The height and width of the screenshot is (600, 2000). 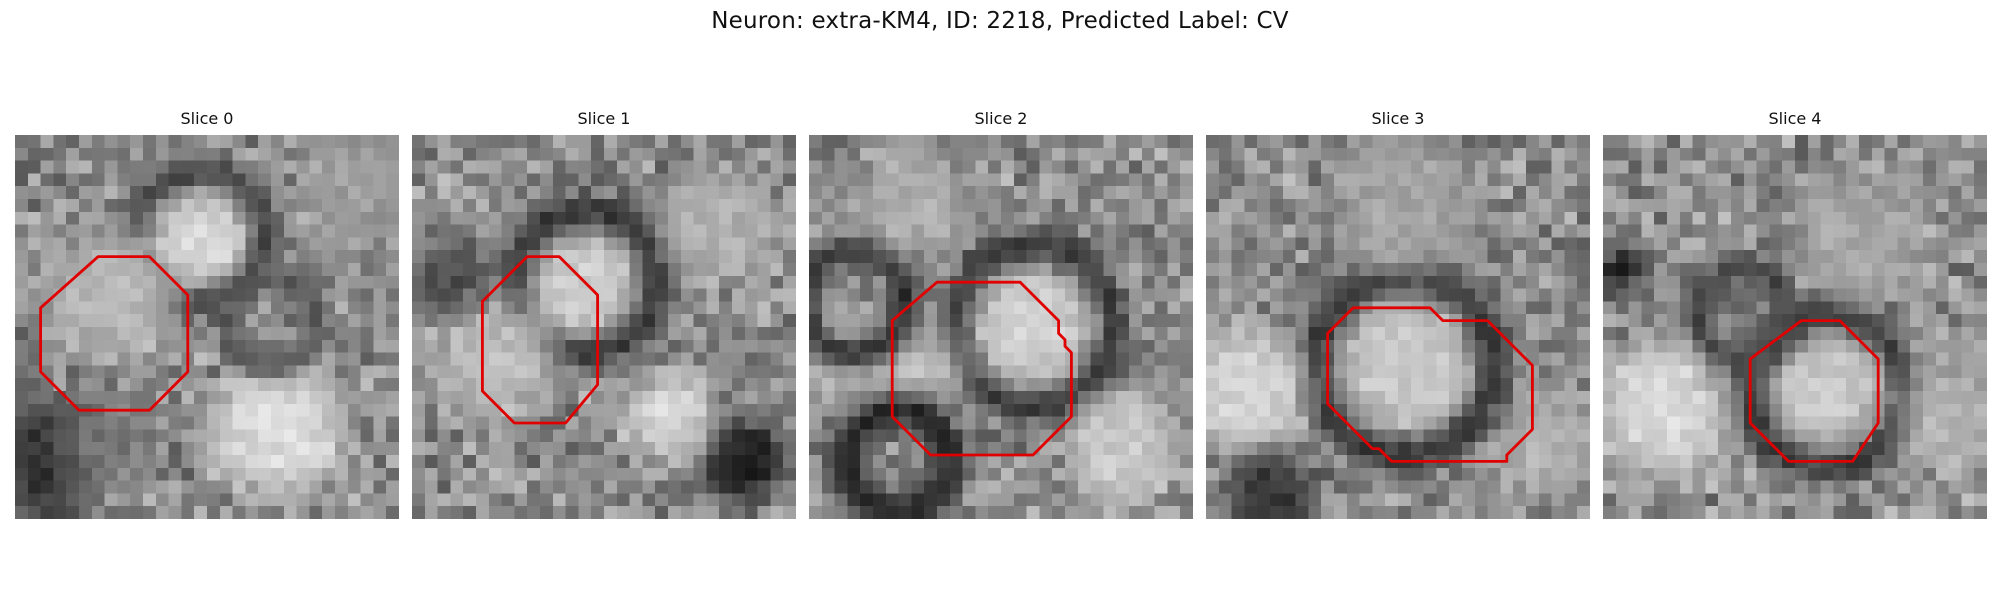 I want to click on slice-title-1: Slice 1, so click(x=604, y=118).